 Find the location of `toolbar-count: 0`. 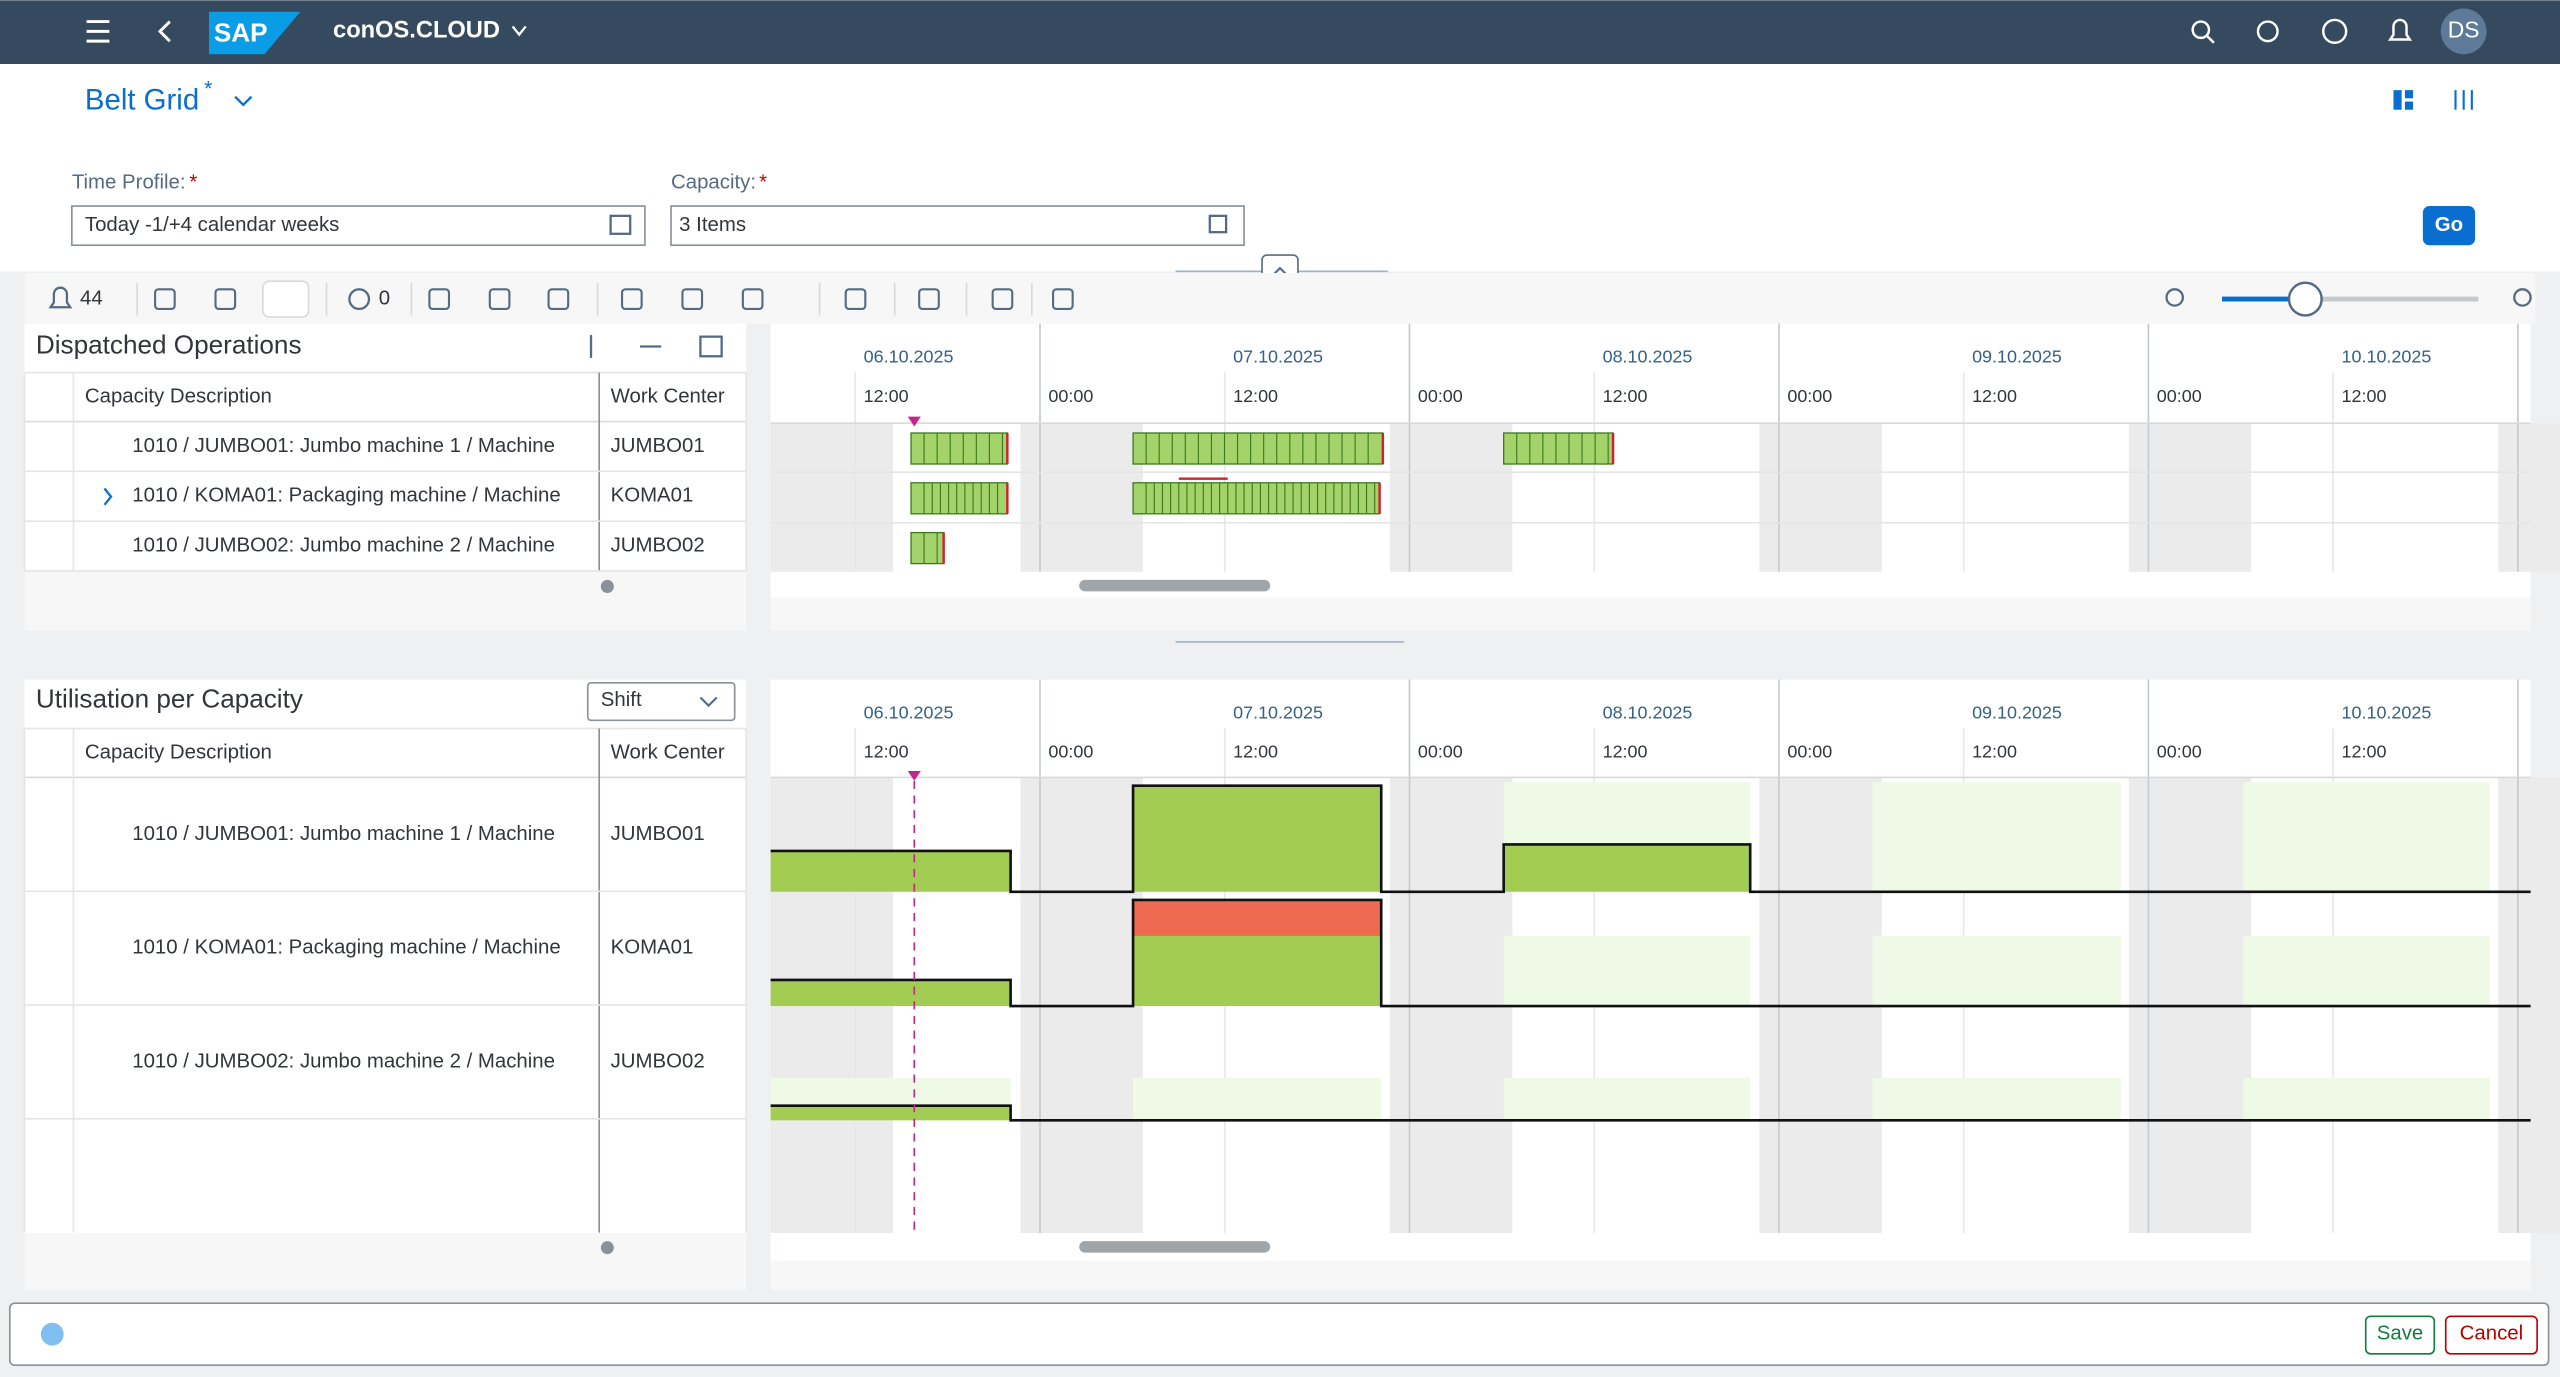

toolbar-count: 0 is located at coordinates (384, 299).